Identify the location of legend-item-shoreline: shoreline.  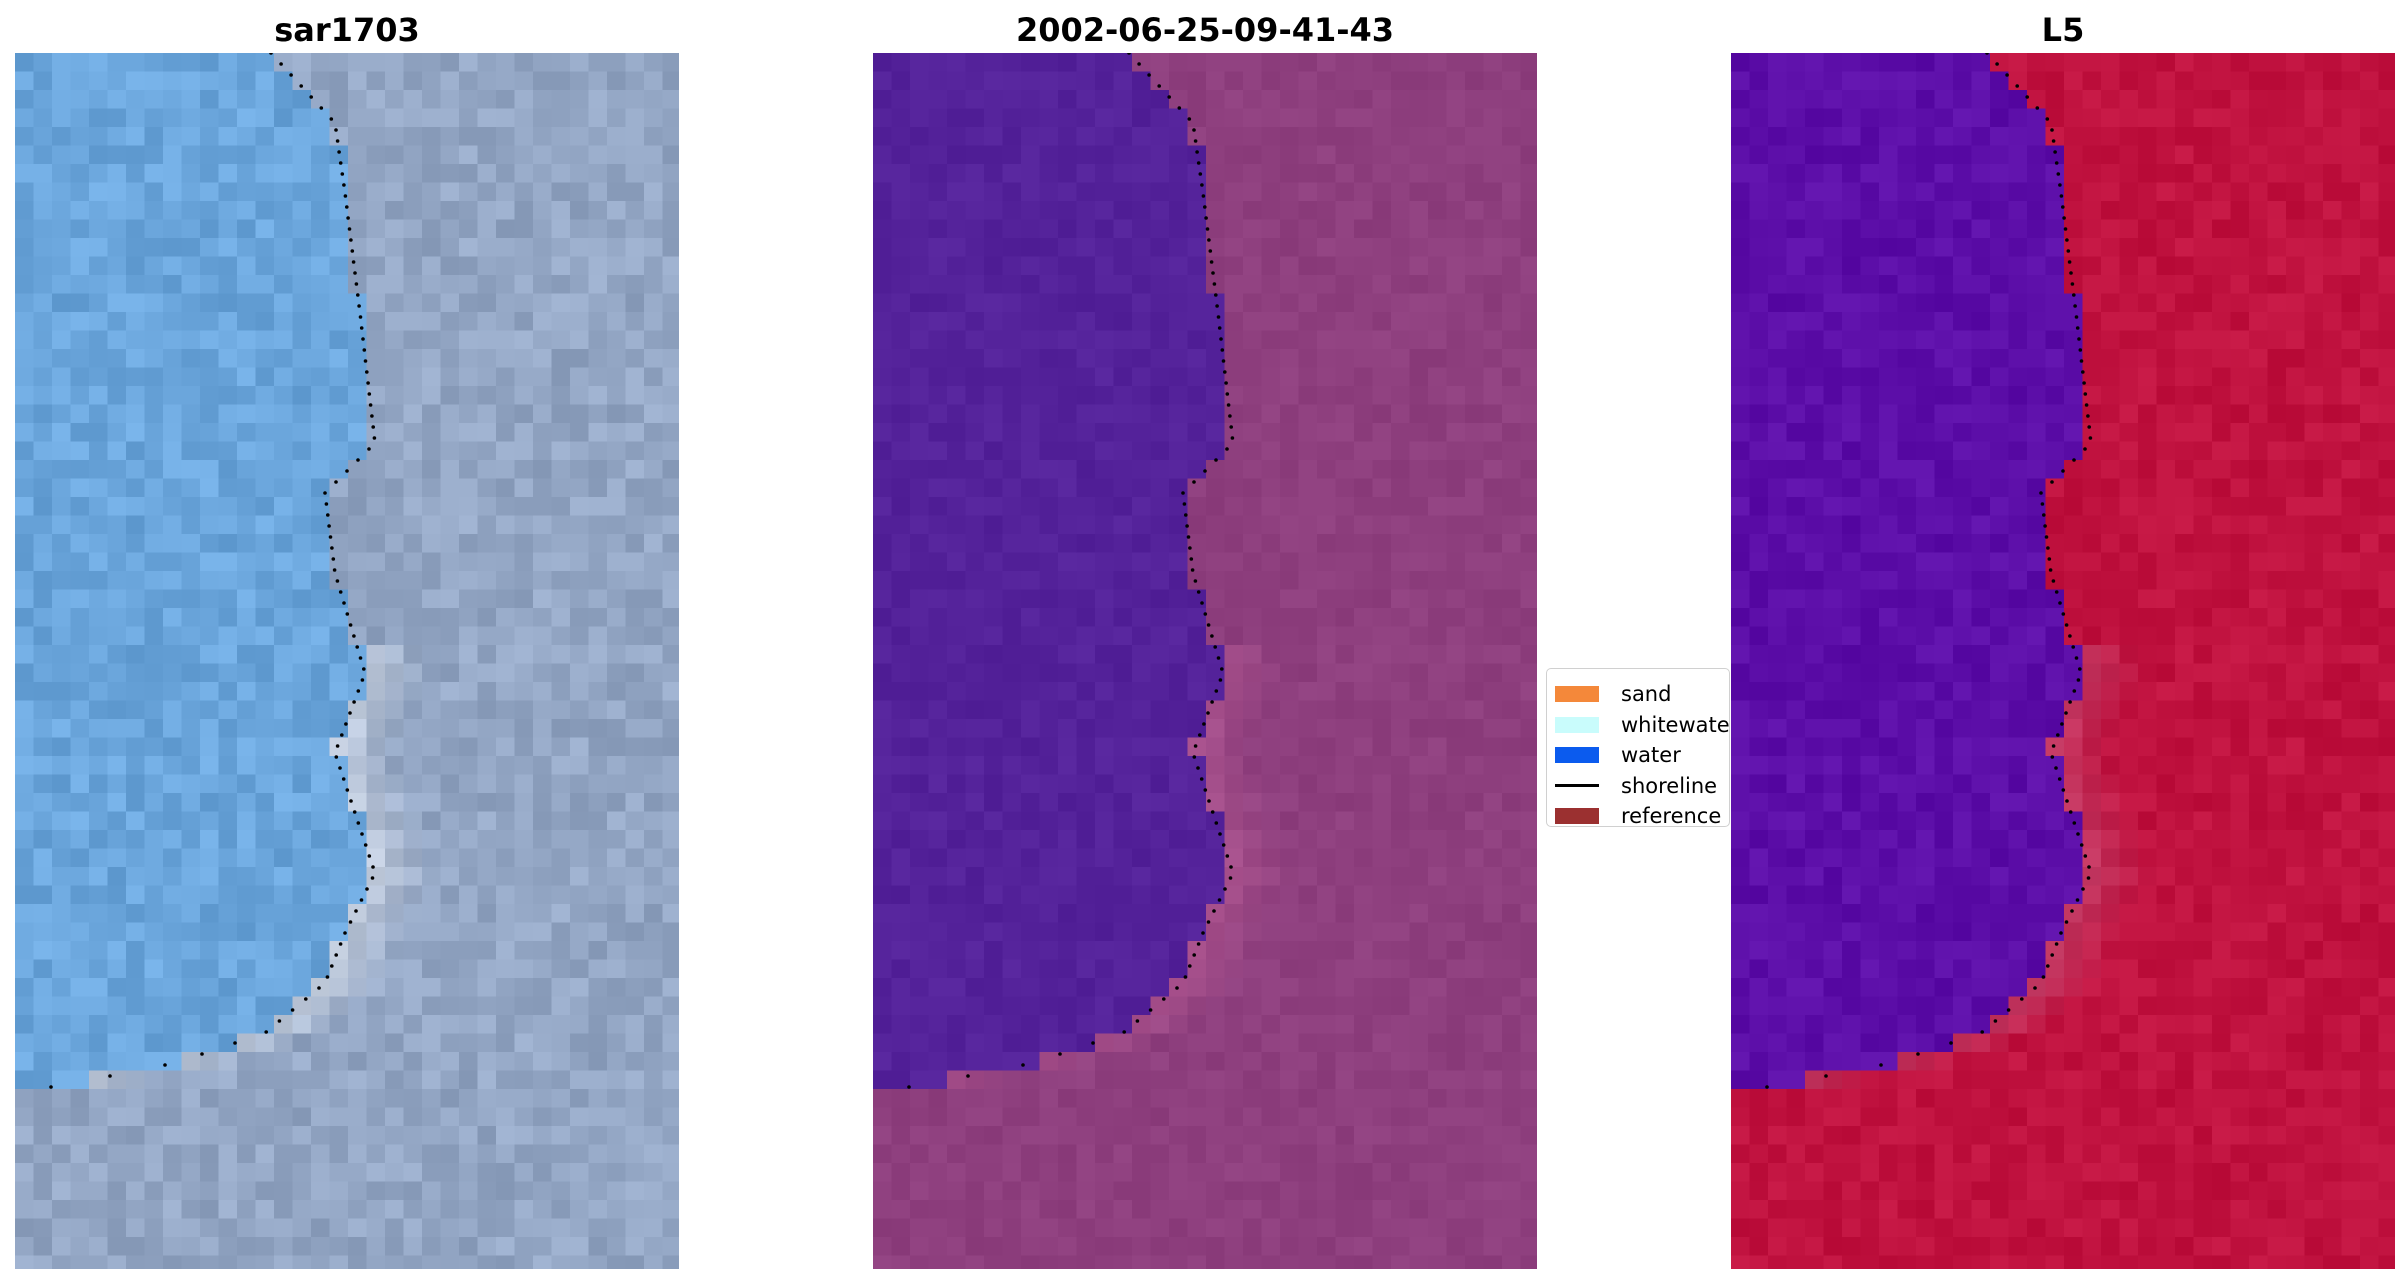
(1642, 786).